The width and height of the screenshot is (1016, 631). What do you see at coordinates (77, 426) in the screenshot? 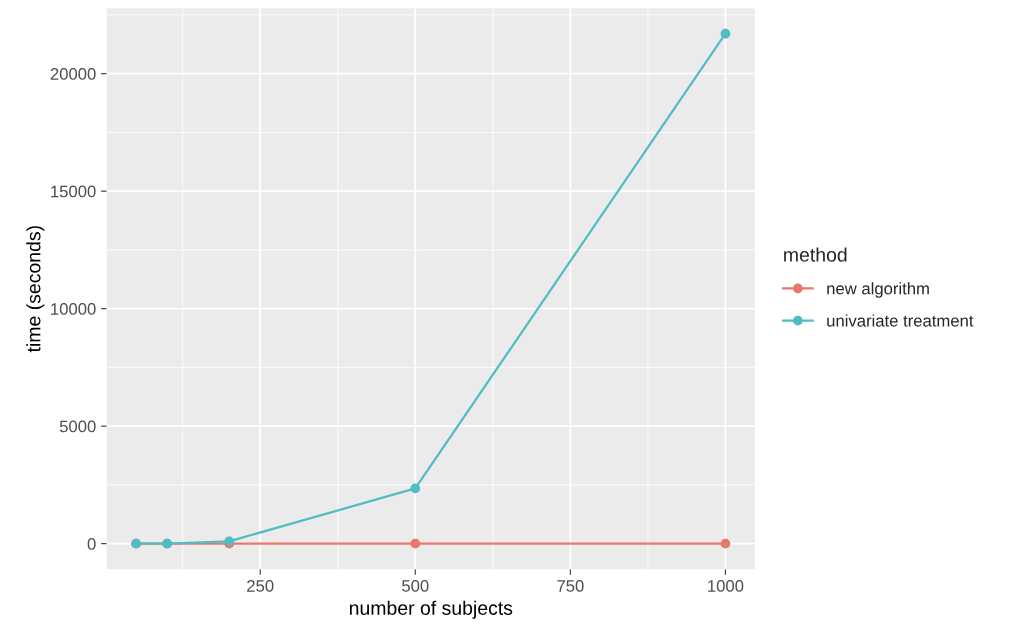
I see `y-tick-label: 5000` at bounding box center [77, 426].